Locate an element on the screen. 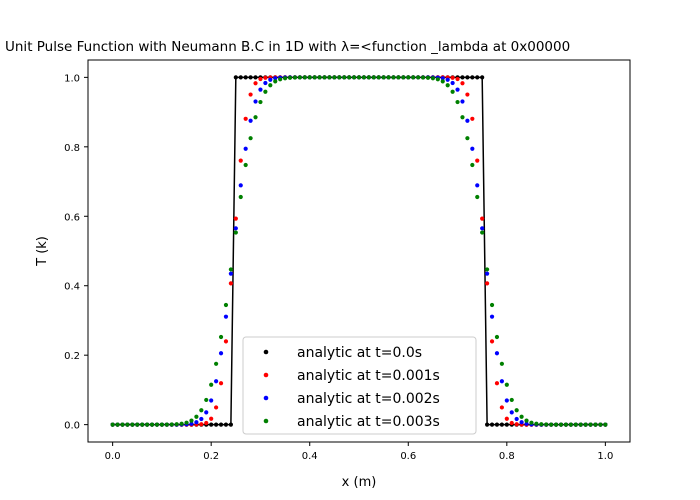  y-axis: 0.0 0.2 0.4 0.6 0.8 1.0 is located at coordinates (76, 252).